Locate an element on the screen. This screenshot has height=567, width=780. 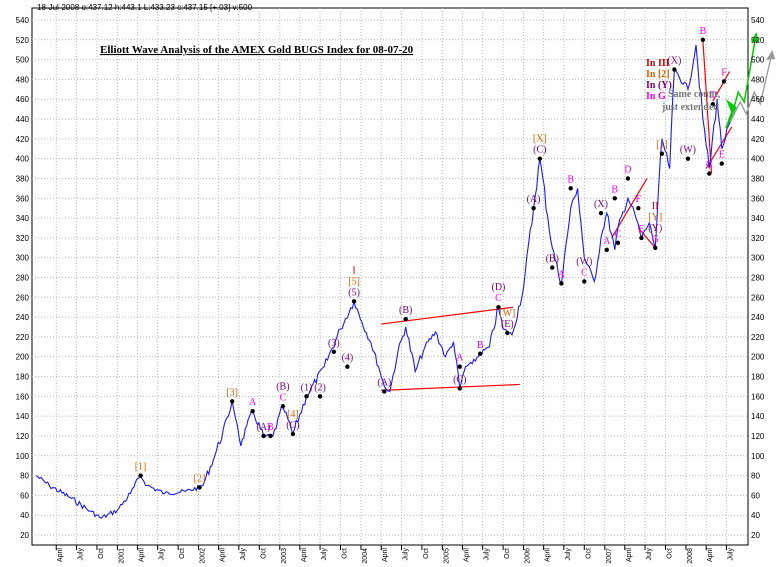
projection-gray-arrowhead is located at coordinates (771, 55).